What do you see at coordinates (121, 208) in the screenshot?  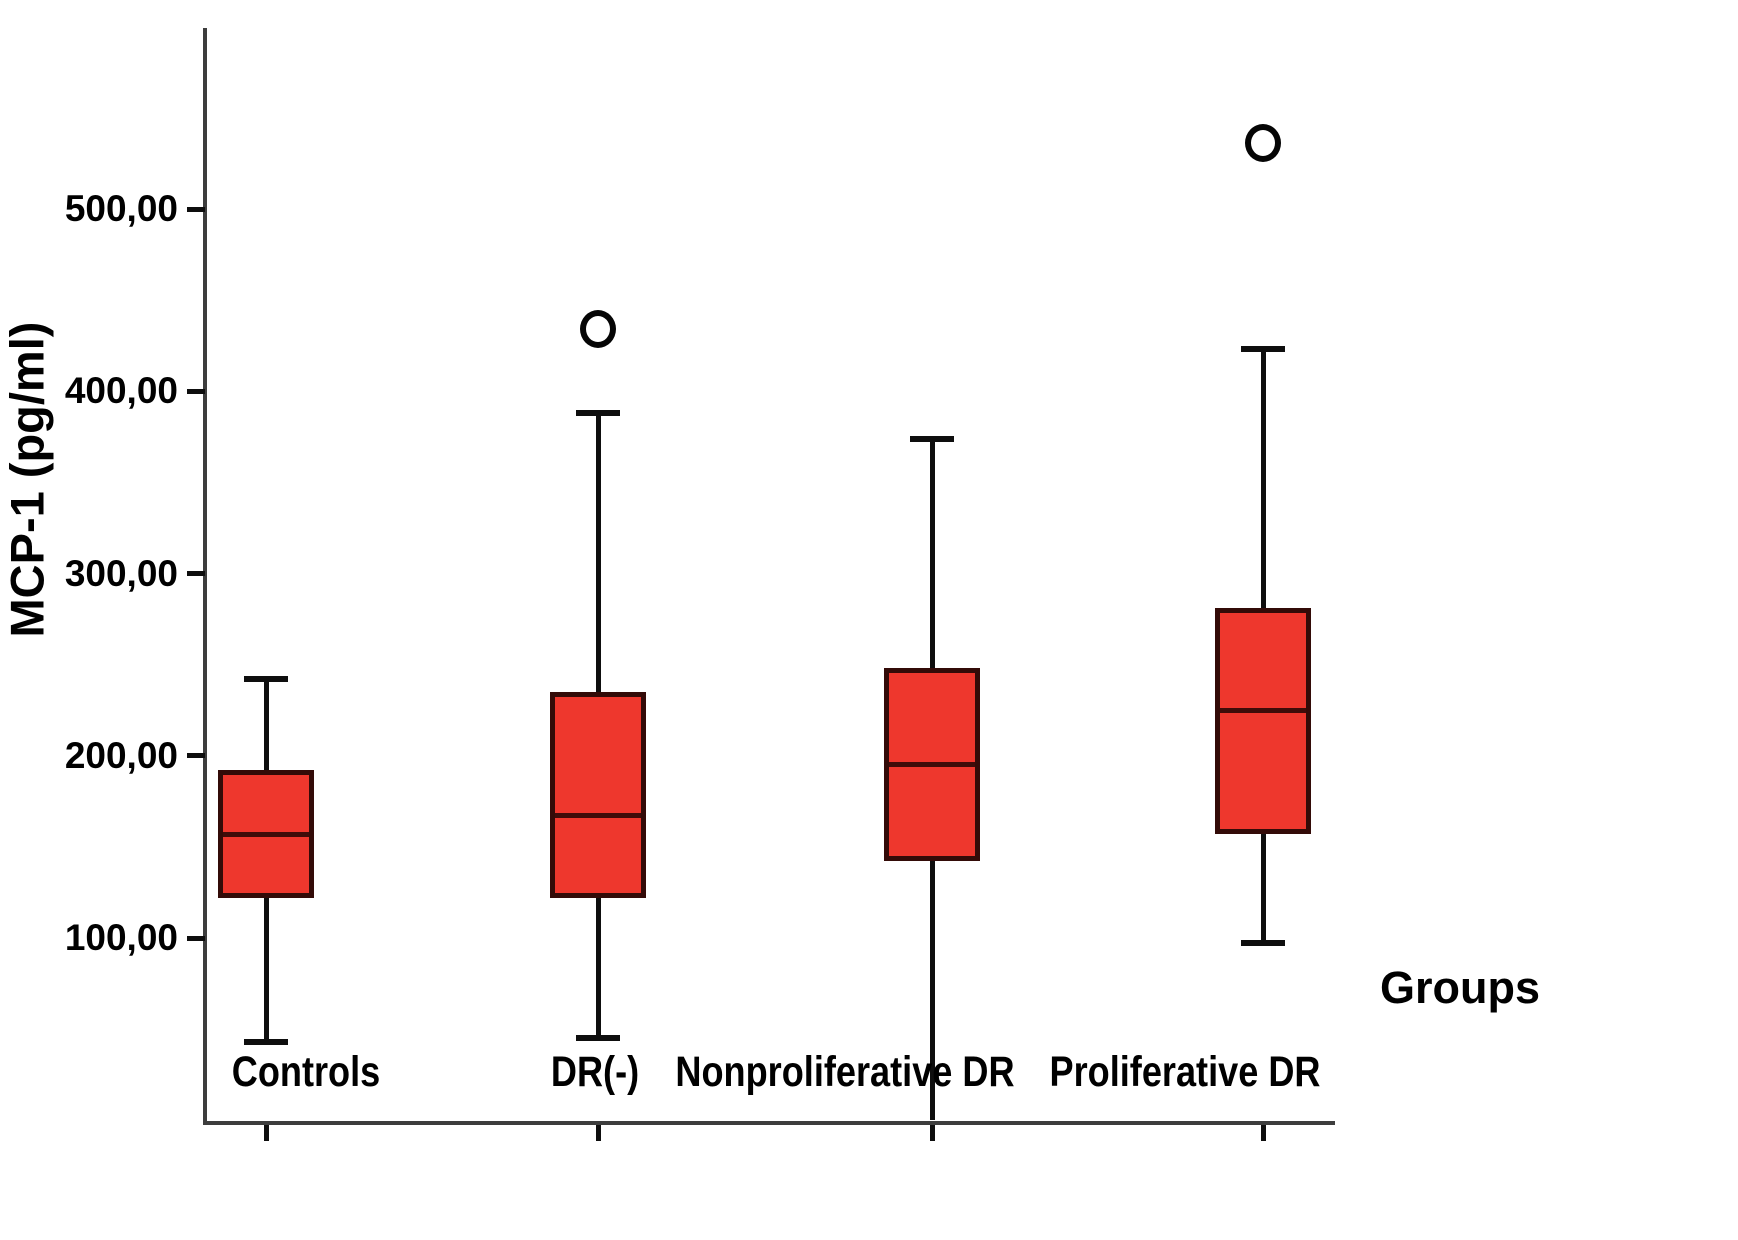 I see `y-tick-label: 500,00` at bounding box center [121, 208].